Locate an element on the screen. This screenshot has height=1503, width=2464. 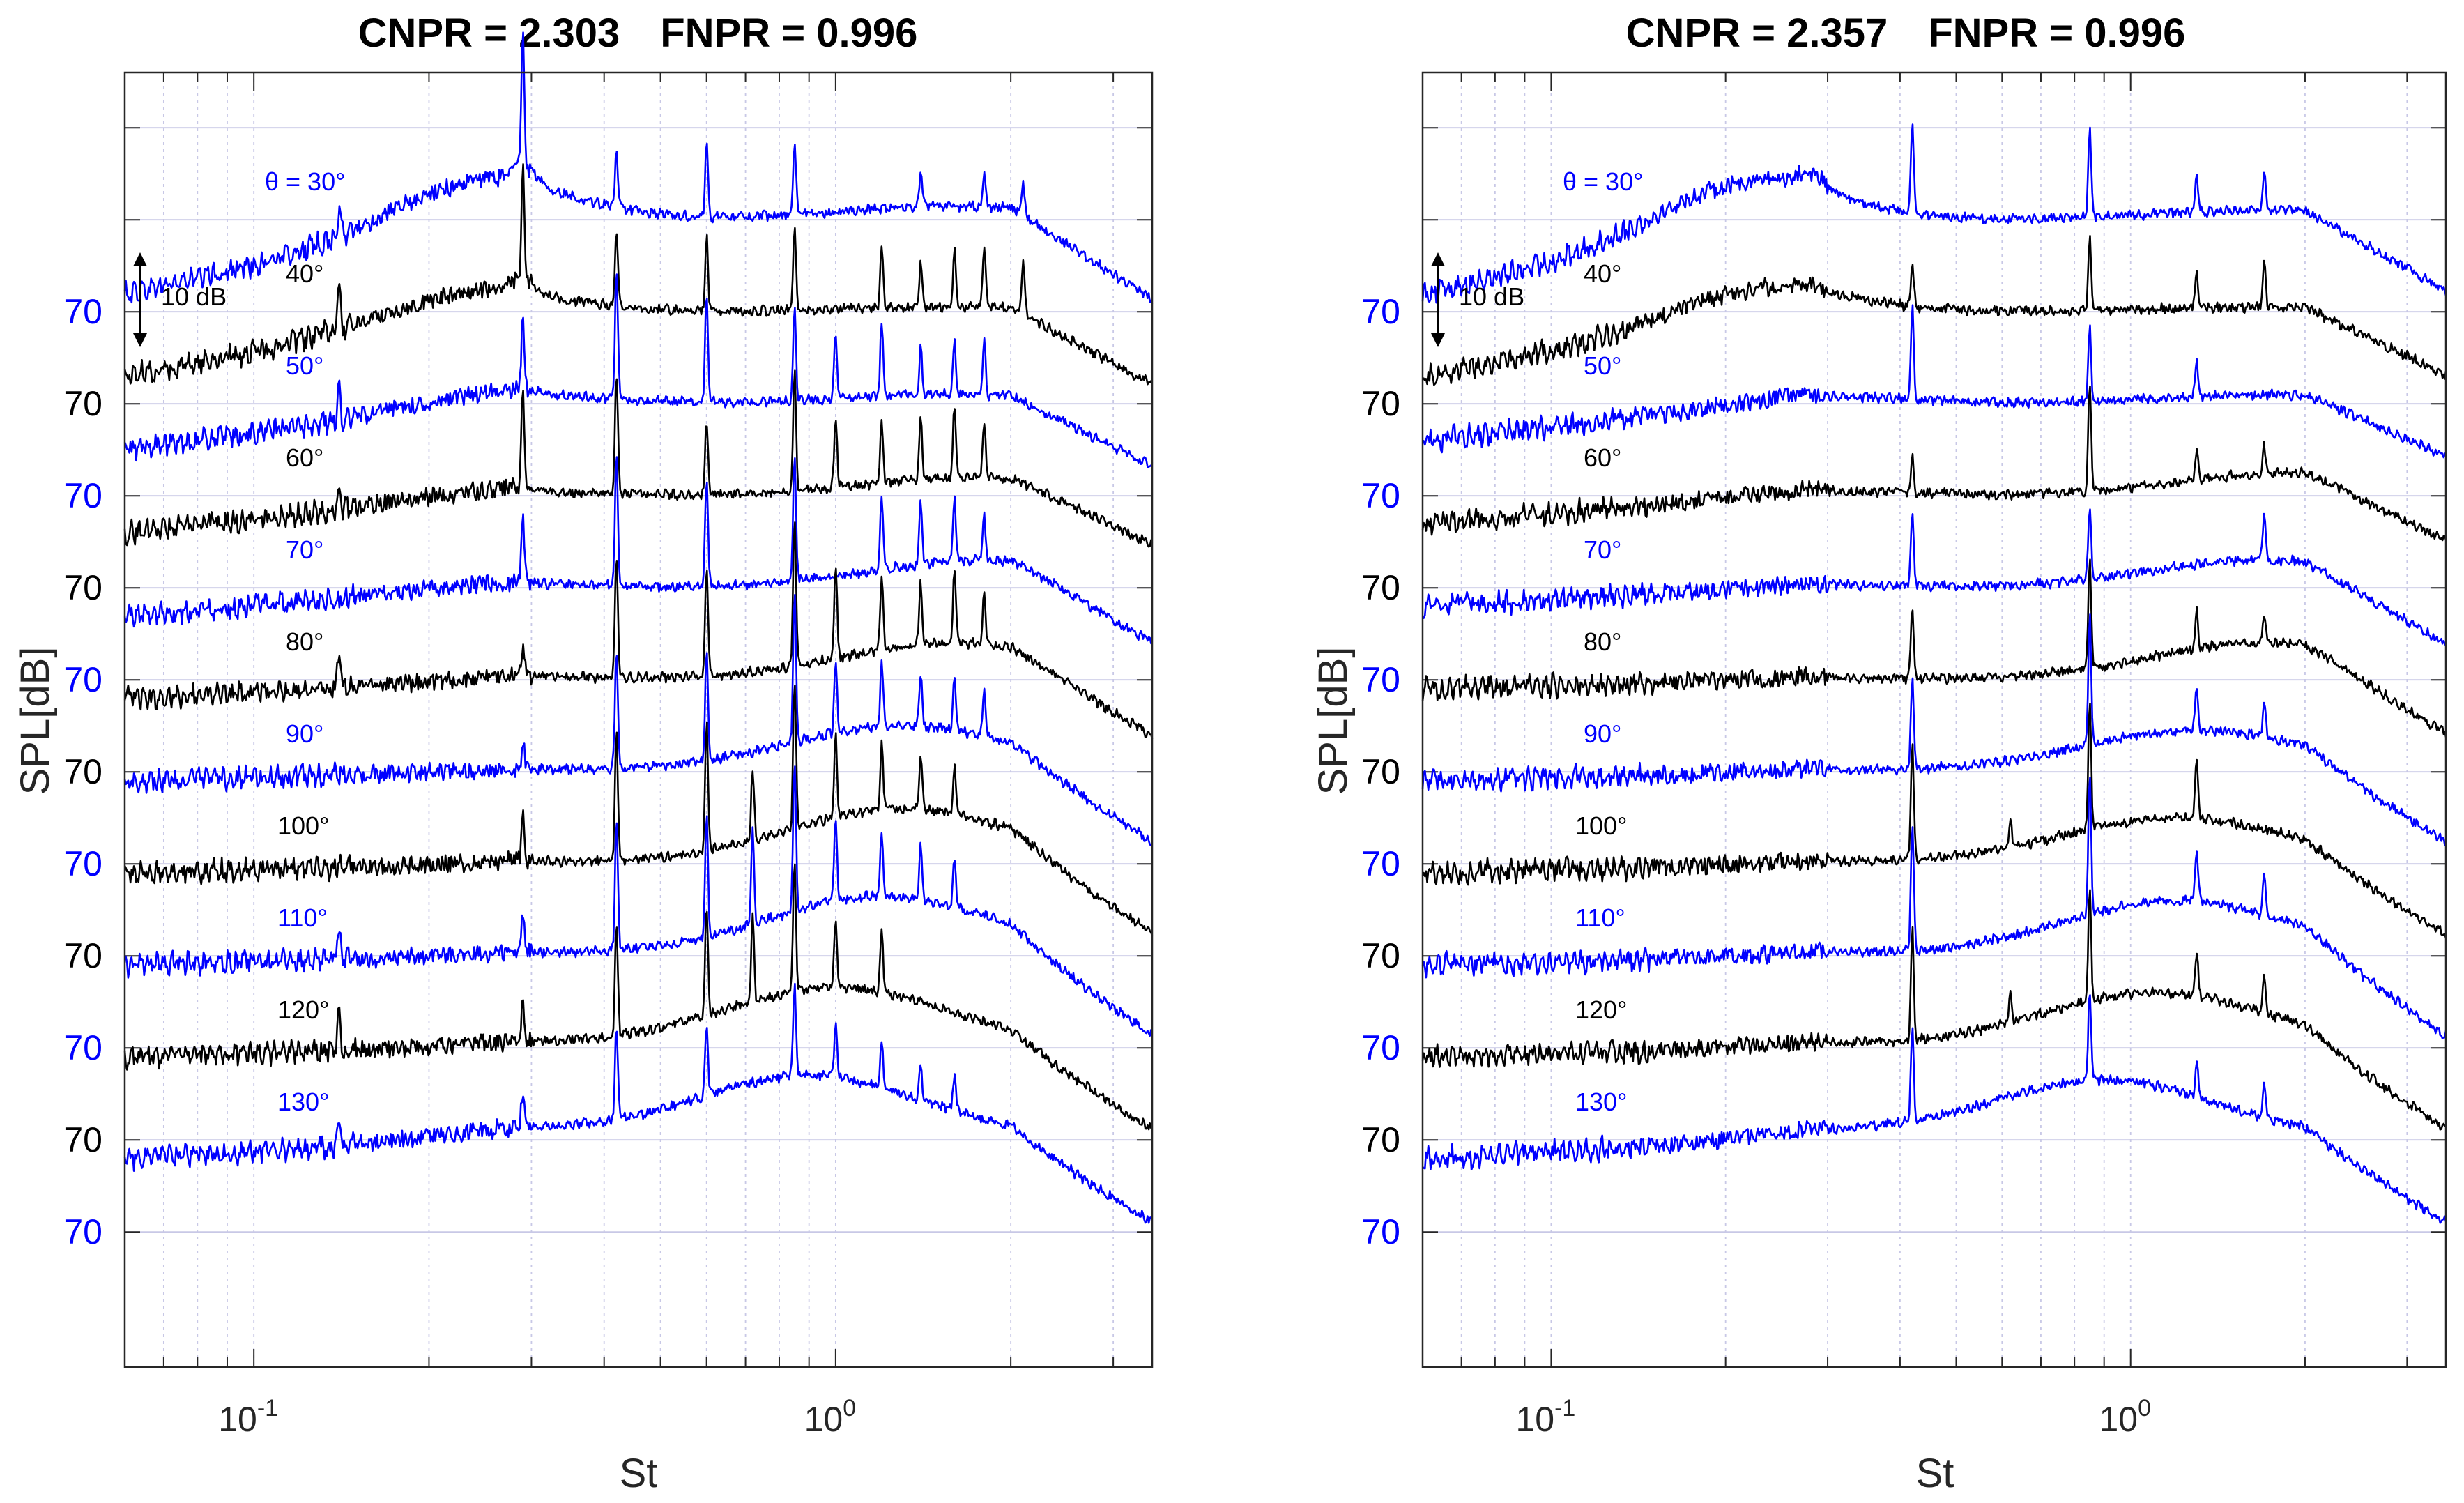
angle-label-50-right: 50° is located at coordinates (1602, 365).